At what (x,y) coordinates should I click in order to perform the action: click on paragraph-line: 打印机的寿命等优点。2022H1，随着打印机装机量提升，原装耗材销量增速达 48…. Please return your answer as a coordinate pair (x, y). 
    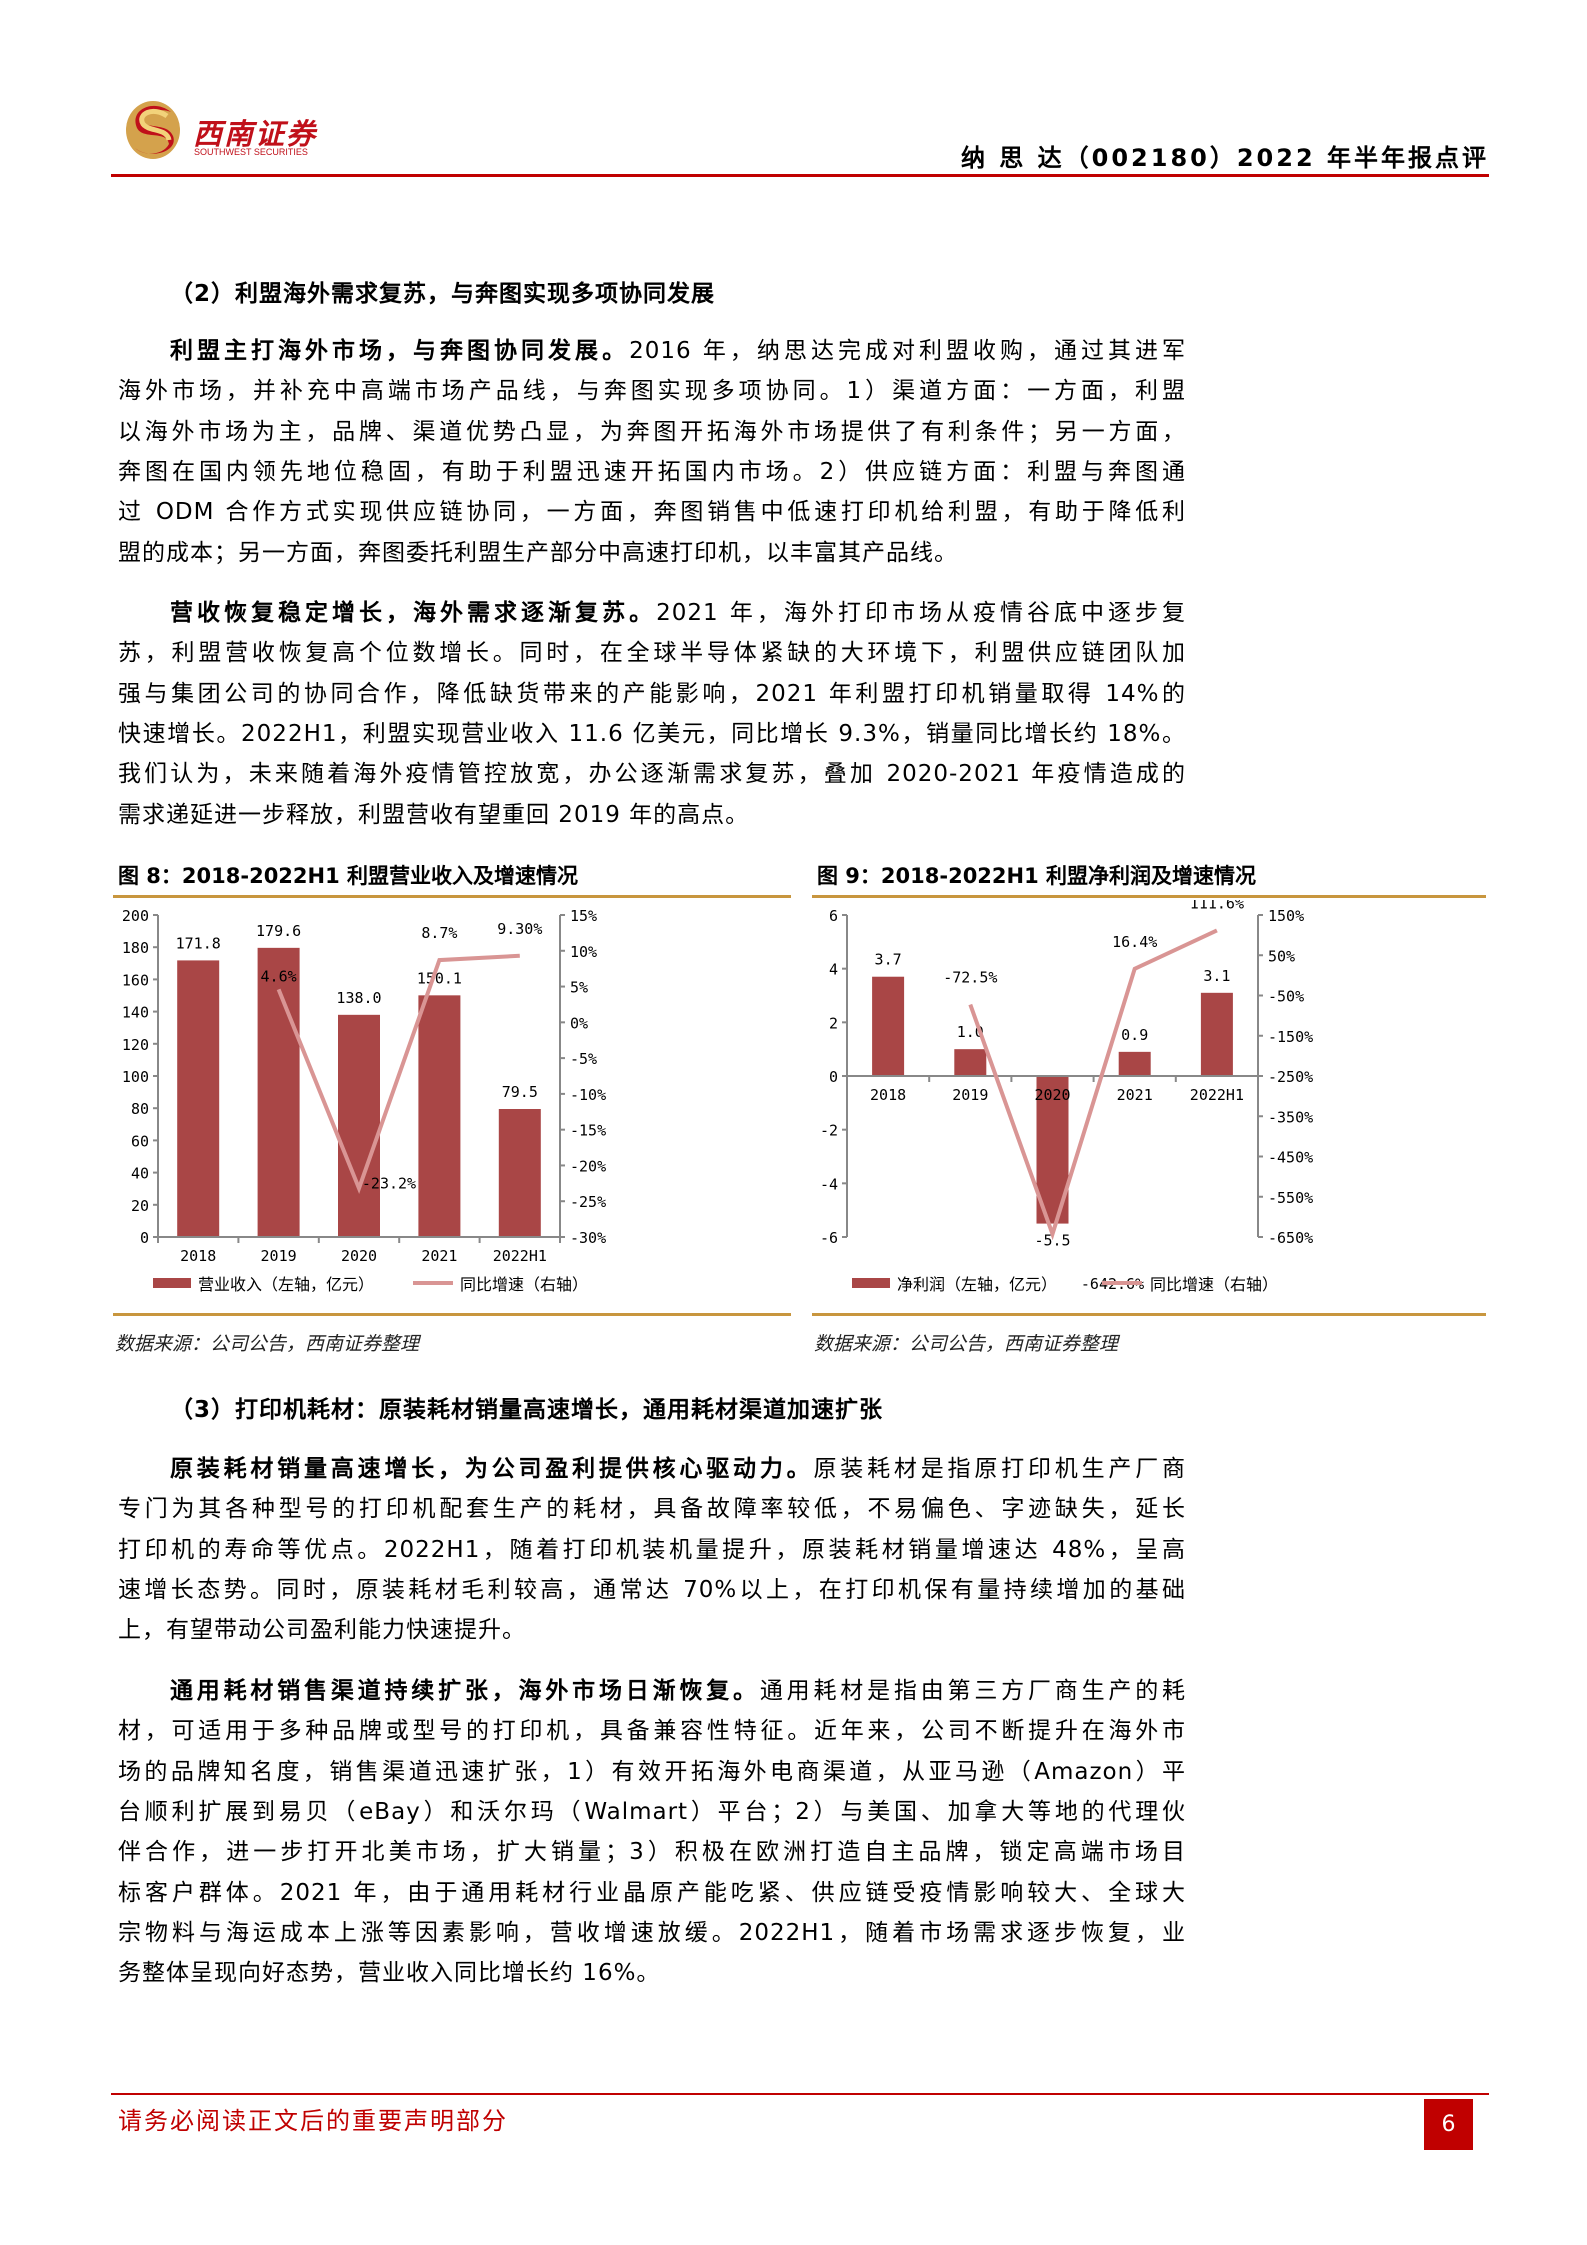
    Looking at the image, I should click on (652, 1550).